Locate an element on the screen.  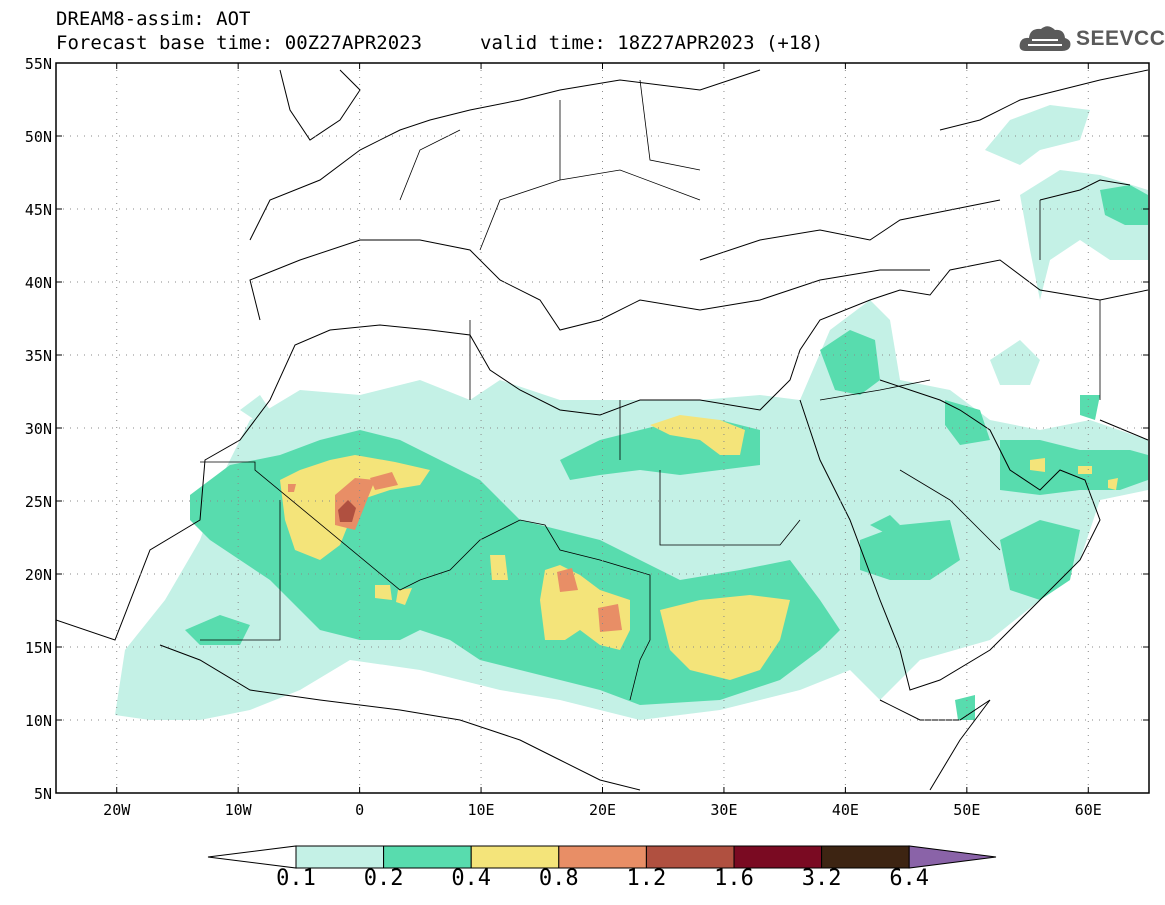
lon-tick-label: 30E is located at coordinates (723, 810).